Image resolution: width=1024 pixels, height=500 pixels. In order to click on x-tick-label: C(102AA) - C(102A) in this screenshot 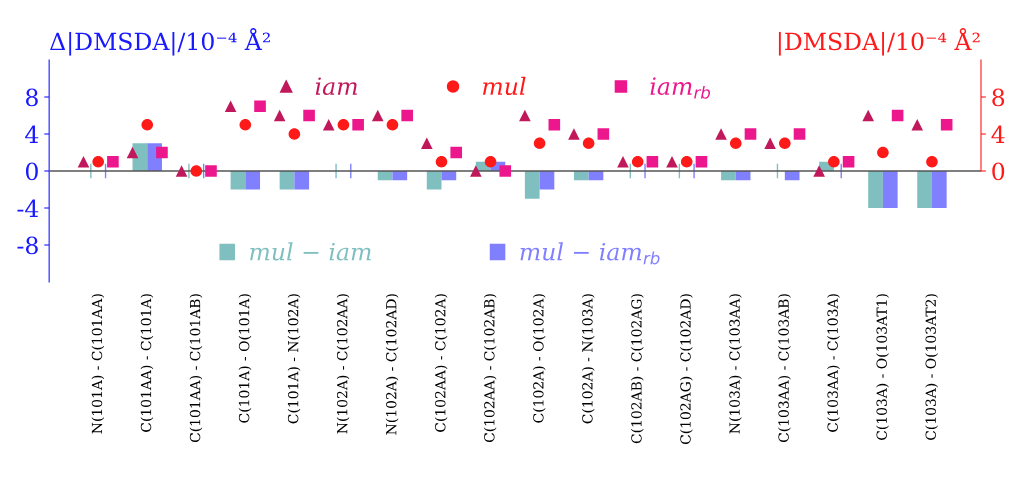, I will do `click(441, 363)`.